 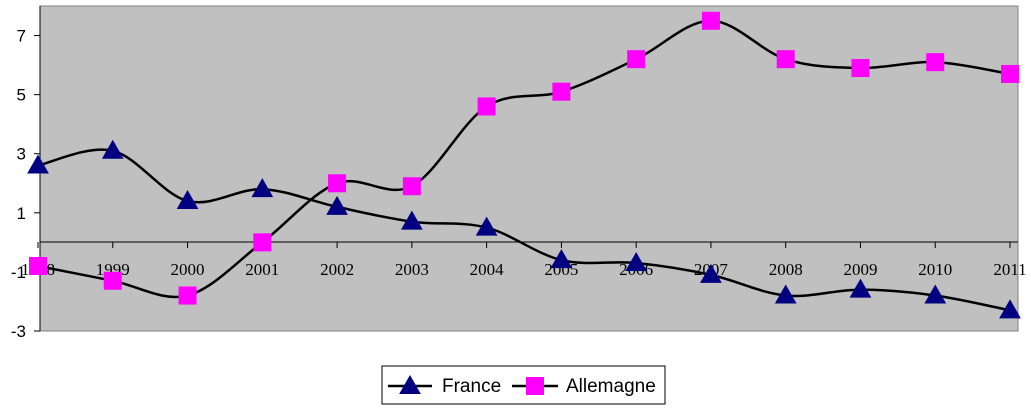 What do you see at coordinates (18, 272) in the screenshot?
I see `y-tick-label: -1` at bounding box center [18, 272].